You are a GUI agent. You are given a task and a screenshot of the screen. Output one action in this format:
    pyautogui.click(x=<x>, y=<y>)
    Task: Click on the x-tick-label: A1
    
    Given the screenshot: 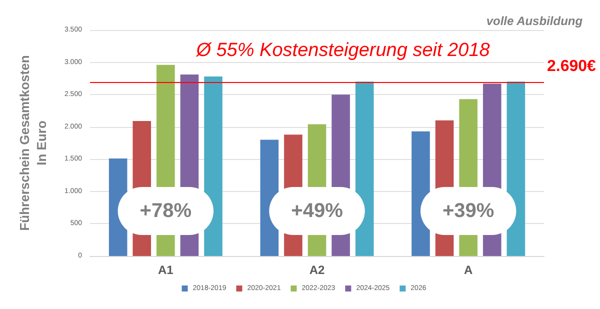 What is the action you would take?
    pyautogui.click(x=166, y=270)
    